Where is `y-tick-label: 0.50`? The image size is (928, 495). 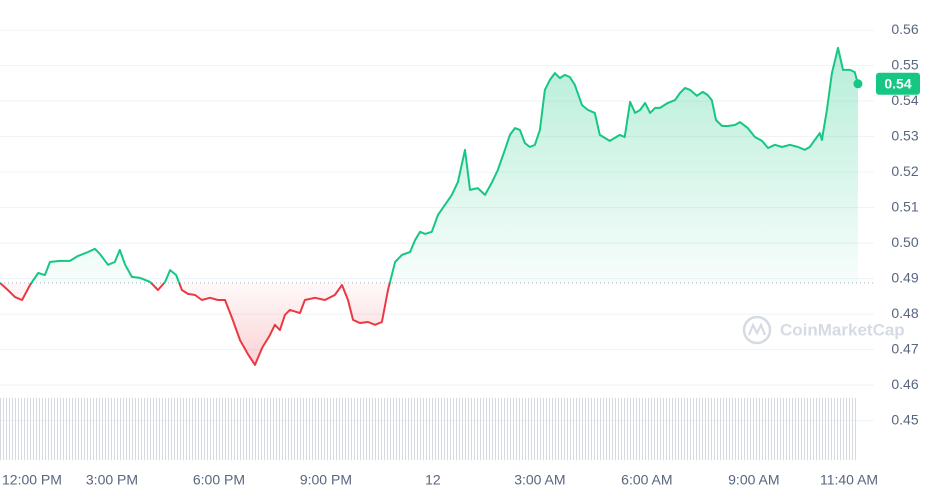
y-tick-label: 0.50 is located at coordinates (904, 242).